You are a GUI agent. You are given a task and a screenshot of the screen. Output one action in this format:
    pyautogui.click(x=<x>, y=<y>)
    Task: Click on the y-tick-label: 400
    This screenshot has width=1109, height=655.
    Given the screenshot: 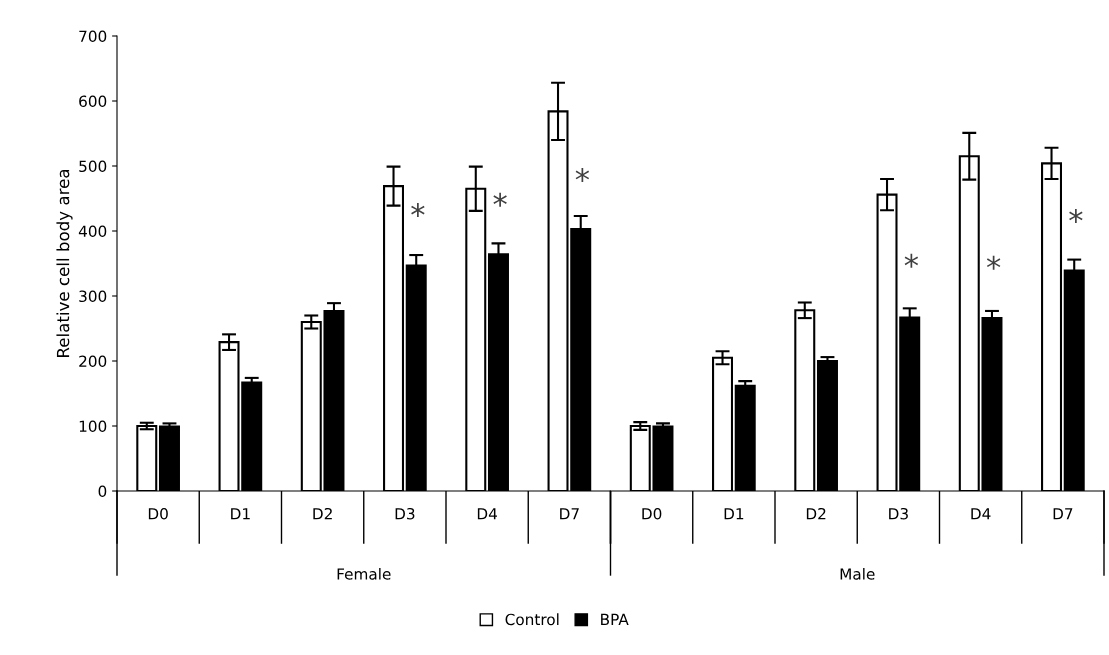 What is the action you would take?
    pyautogui.click(x=92, y=231)
    